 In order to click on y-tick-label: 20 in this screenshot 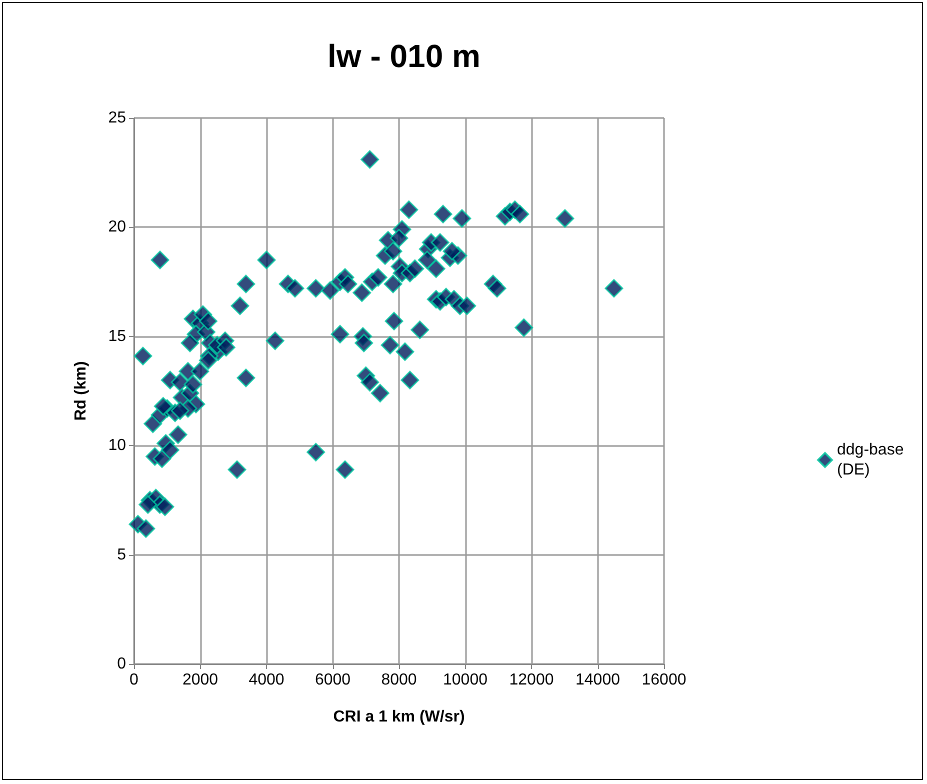, I will do `click(117, 227)`.